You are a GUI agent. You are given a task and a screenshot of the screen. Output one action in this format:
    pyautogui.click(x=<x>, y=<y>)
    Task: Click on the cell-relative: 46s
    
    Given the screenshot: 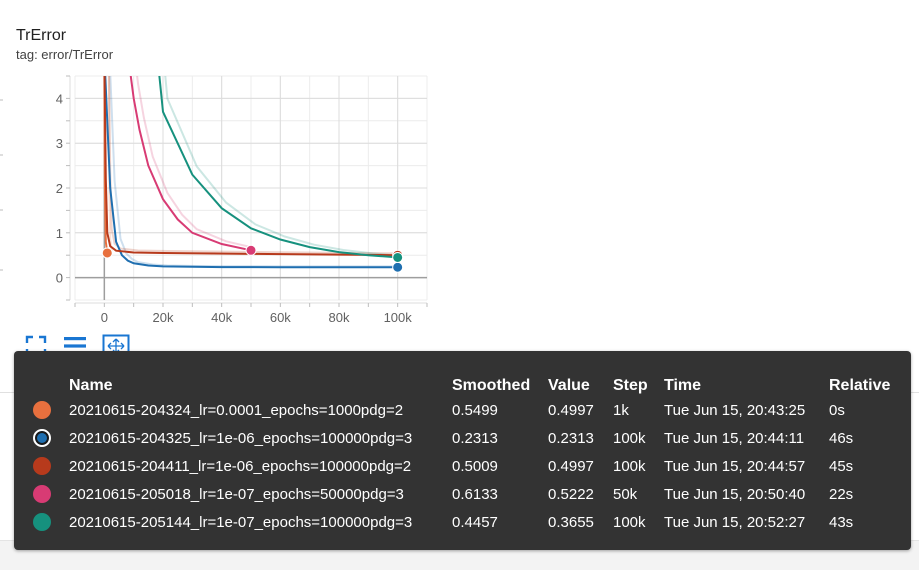 What is the action you would take?
    pyautogui.click(x=841, y=438)
    